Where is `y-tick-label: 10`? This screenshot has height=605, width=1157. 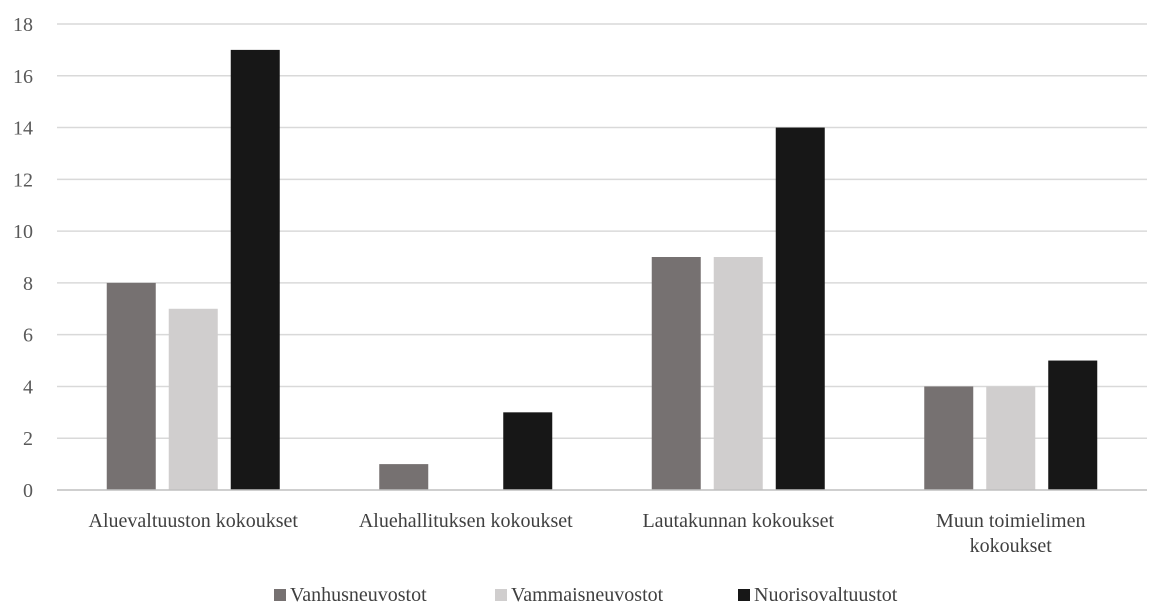 y-tick-label: 10 is located at coordinates (23, 232).